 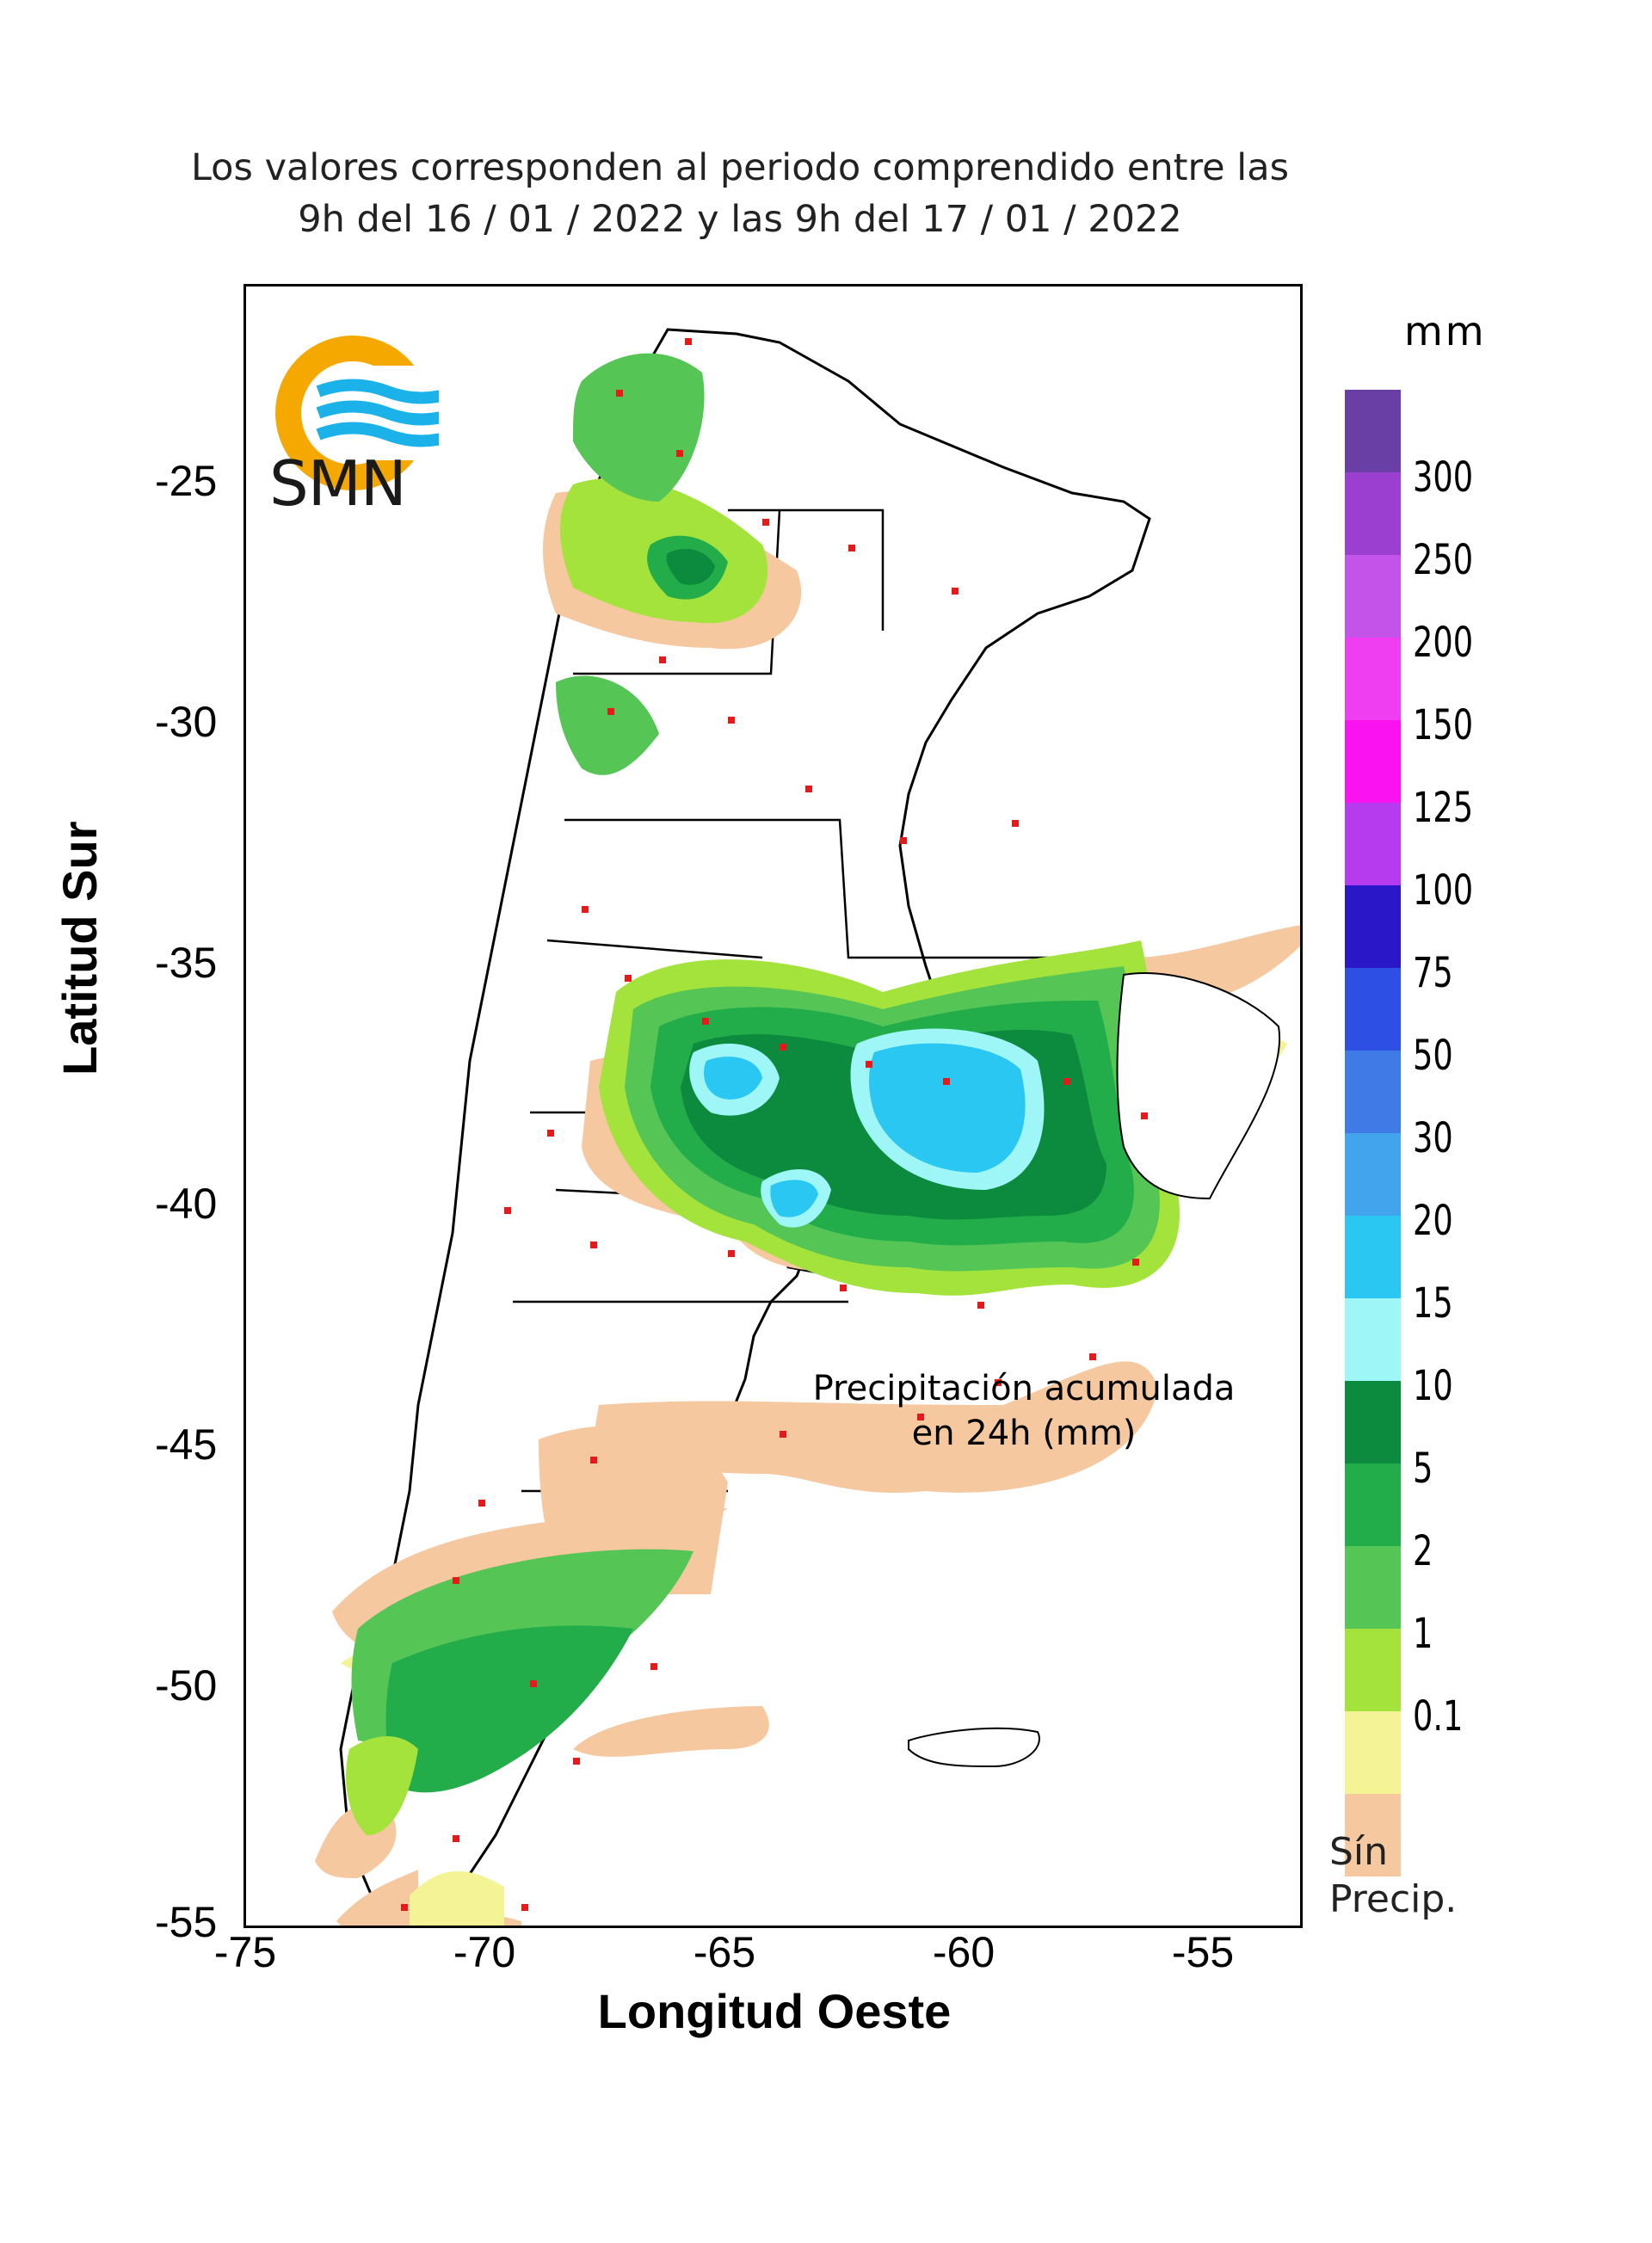 I want to click on xtick-label: -65, so click(x=724, y=1952).